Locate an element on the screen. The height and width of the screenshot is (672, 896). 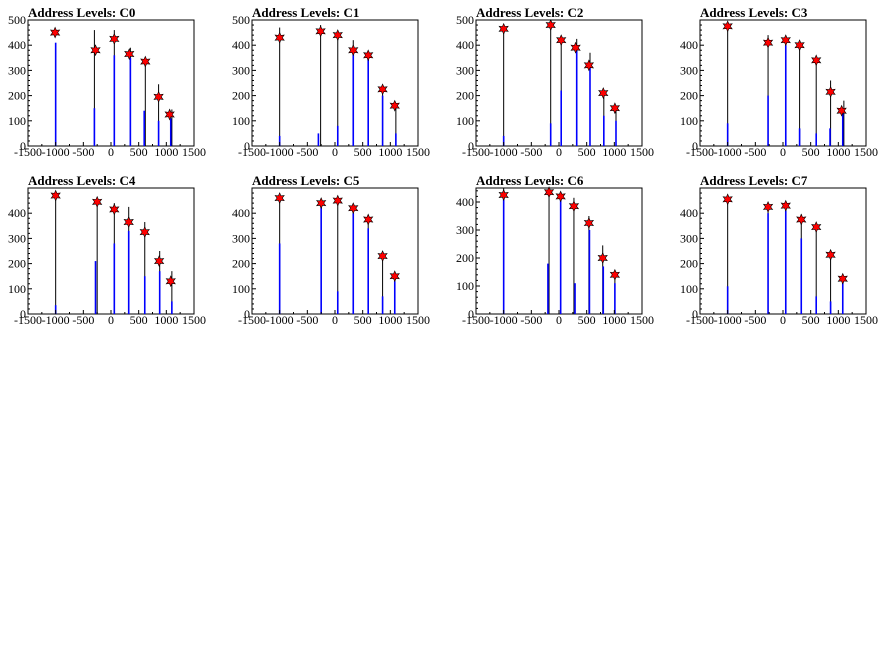
plot-frame is located at coordinates (559, 251).